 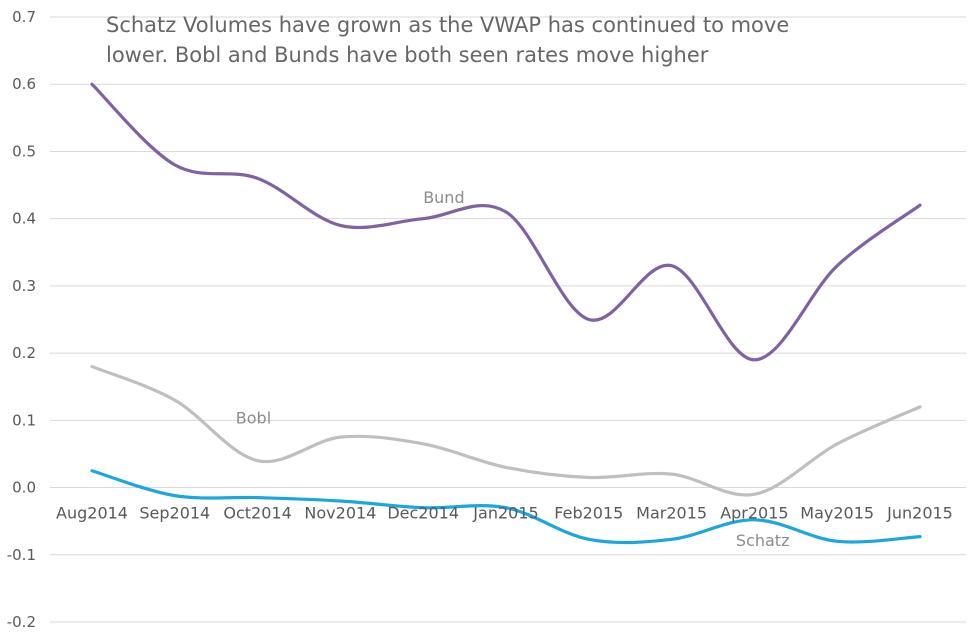 I want to click on x-tick-label: Dec2014, so click(x=423, y=513).